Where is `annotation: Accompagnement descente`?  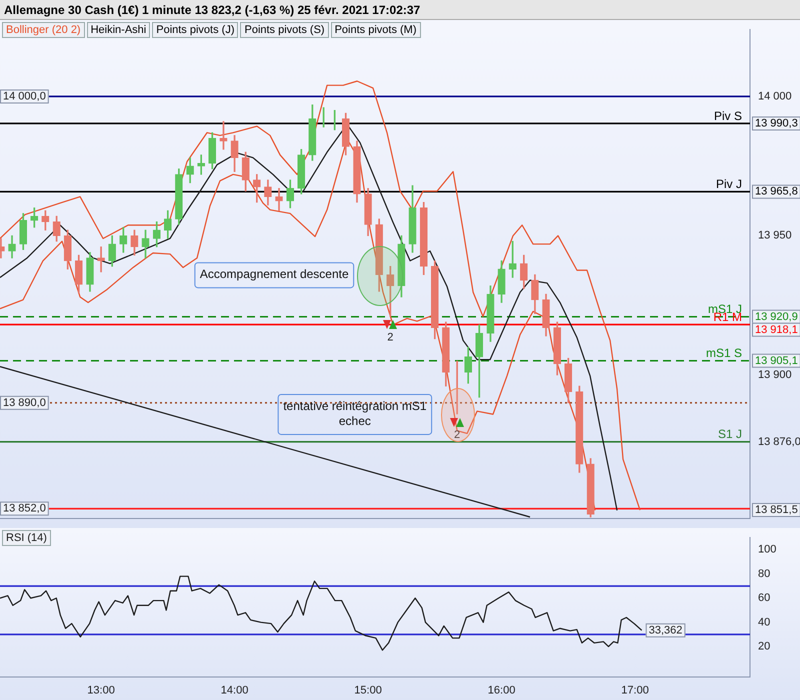
annotation: Accompagnement descente is located at coordinates (274, 274).